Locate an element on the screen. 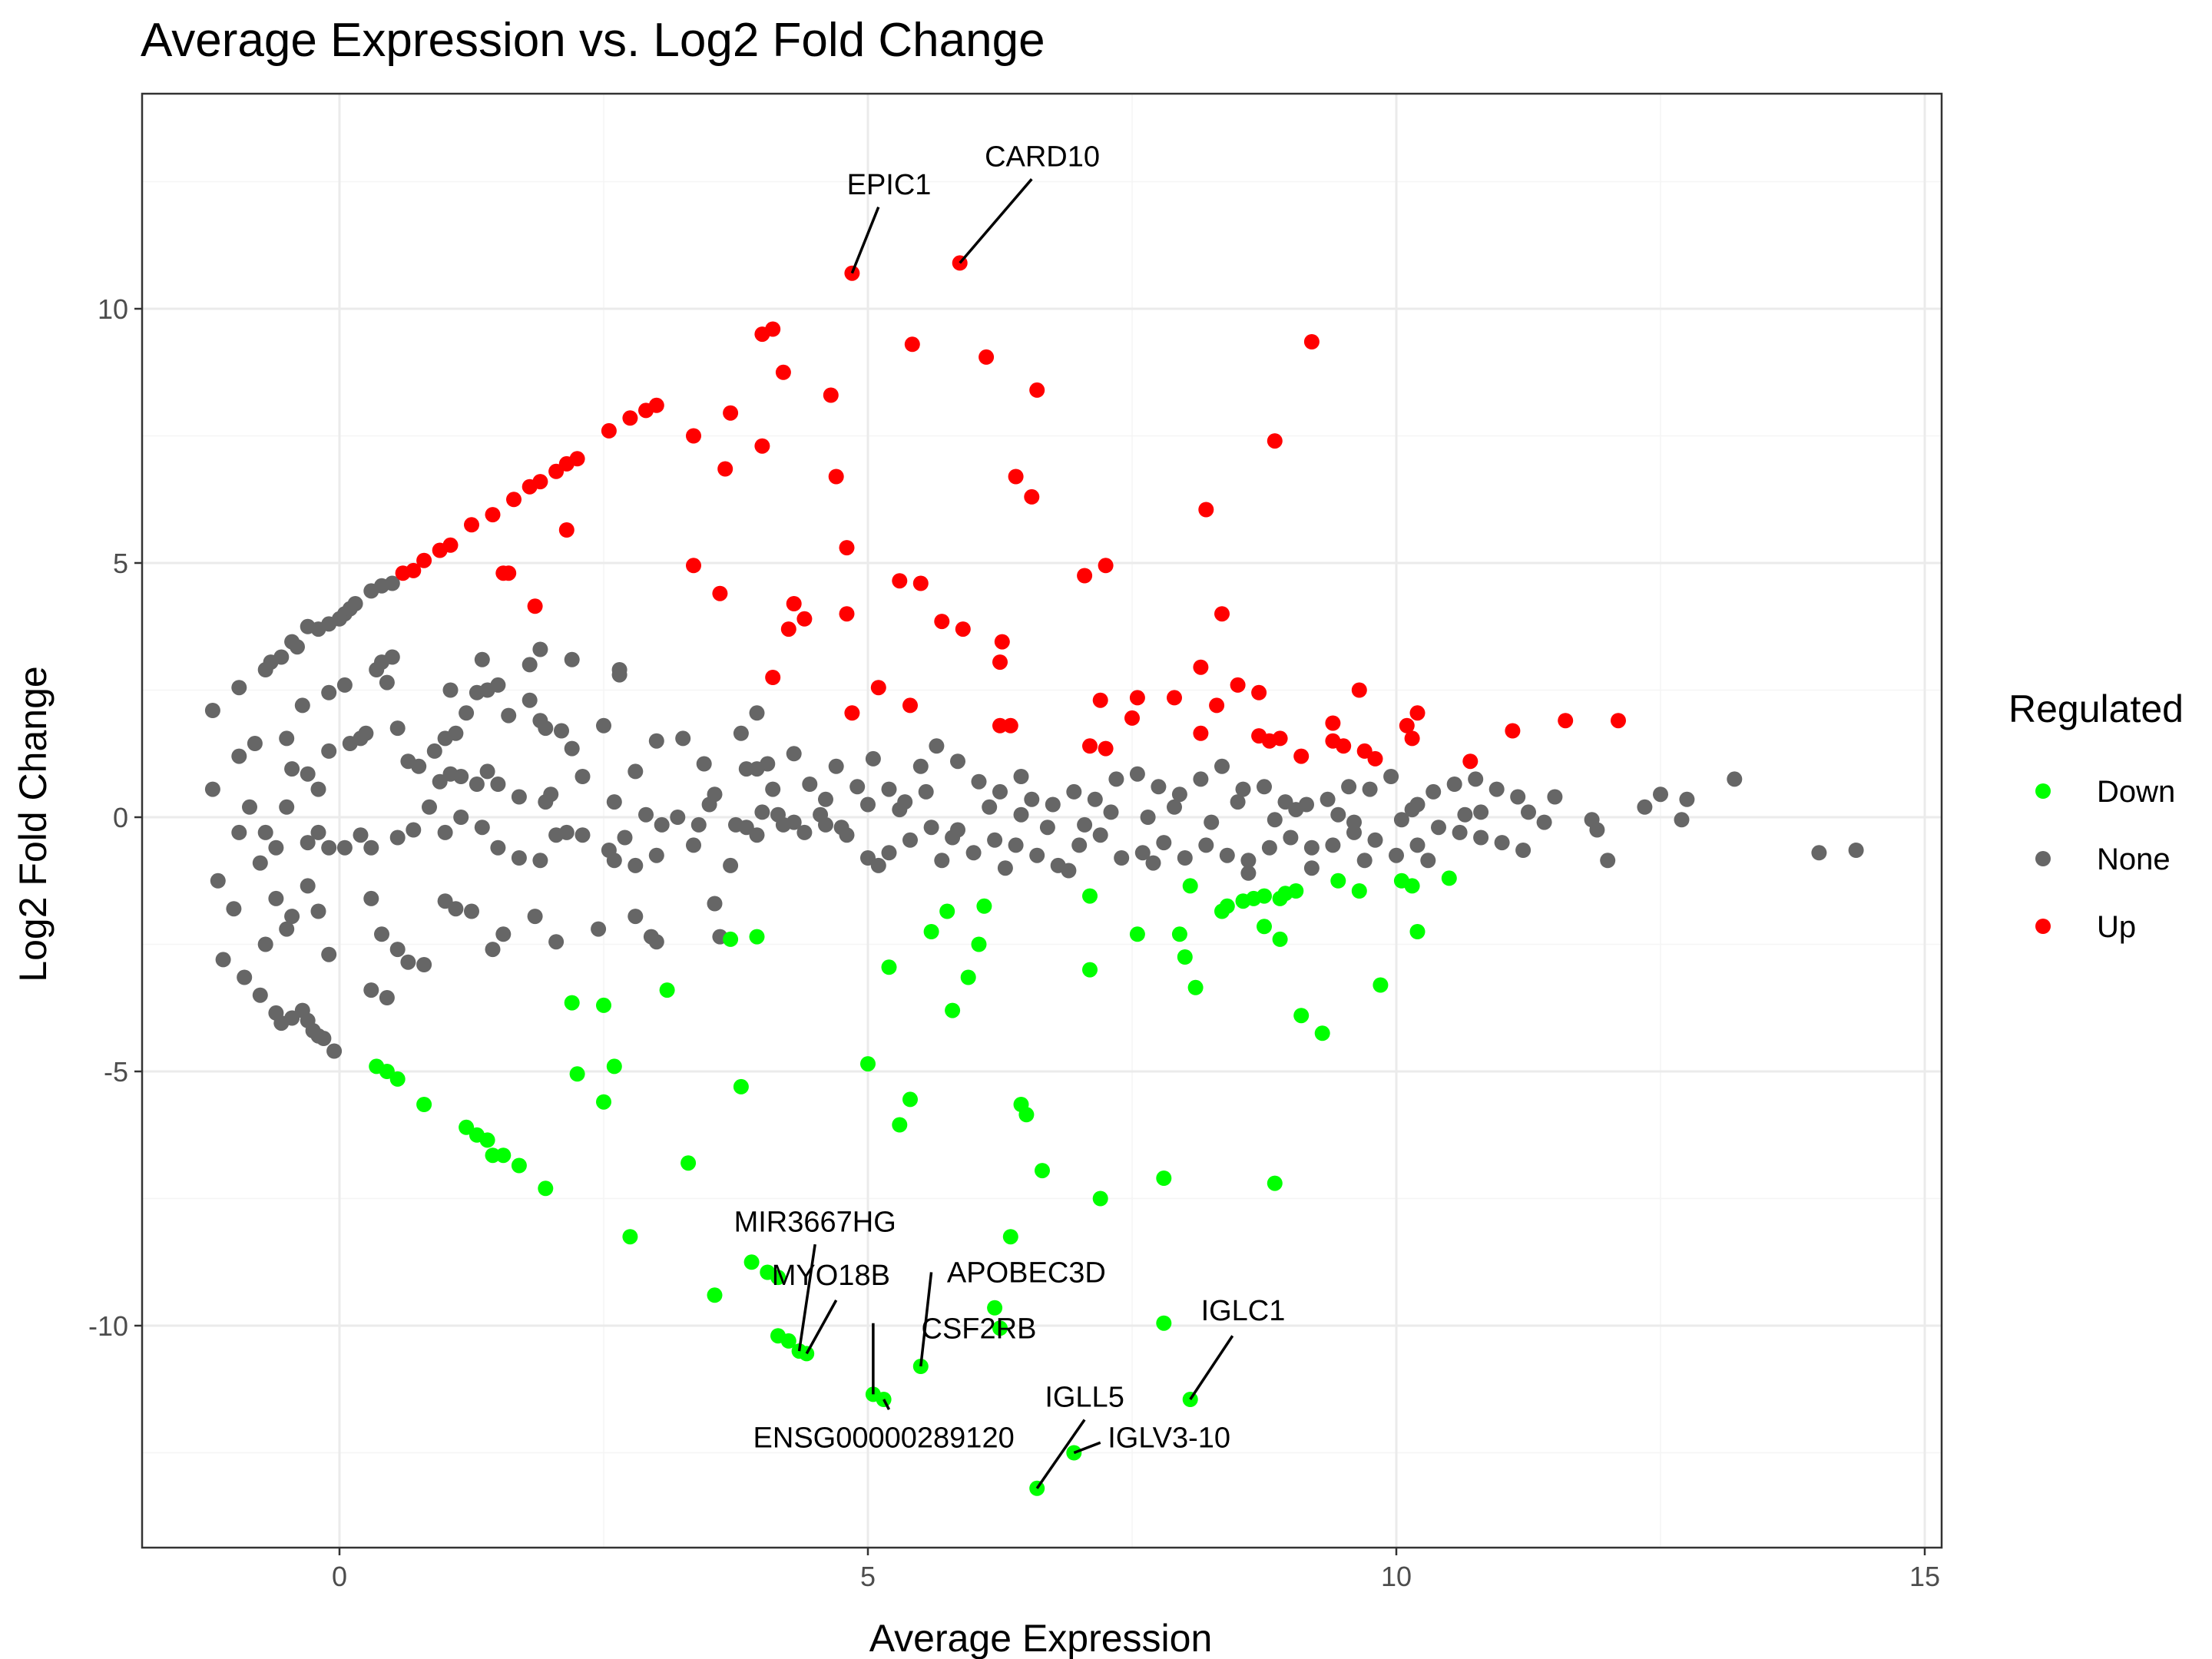 The image size is (2212, 1659). x-tick-label: 0 is located at coordinates (340, 1576).